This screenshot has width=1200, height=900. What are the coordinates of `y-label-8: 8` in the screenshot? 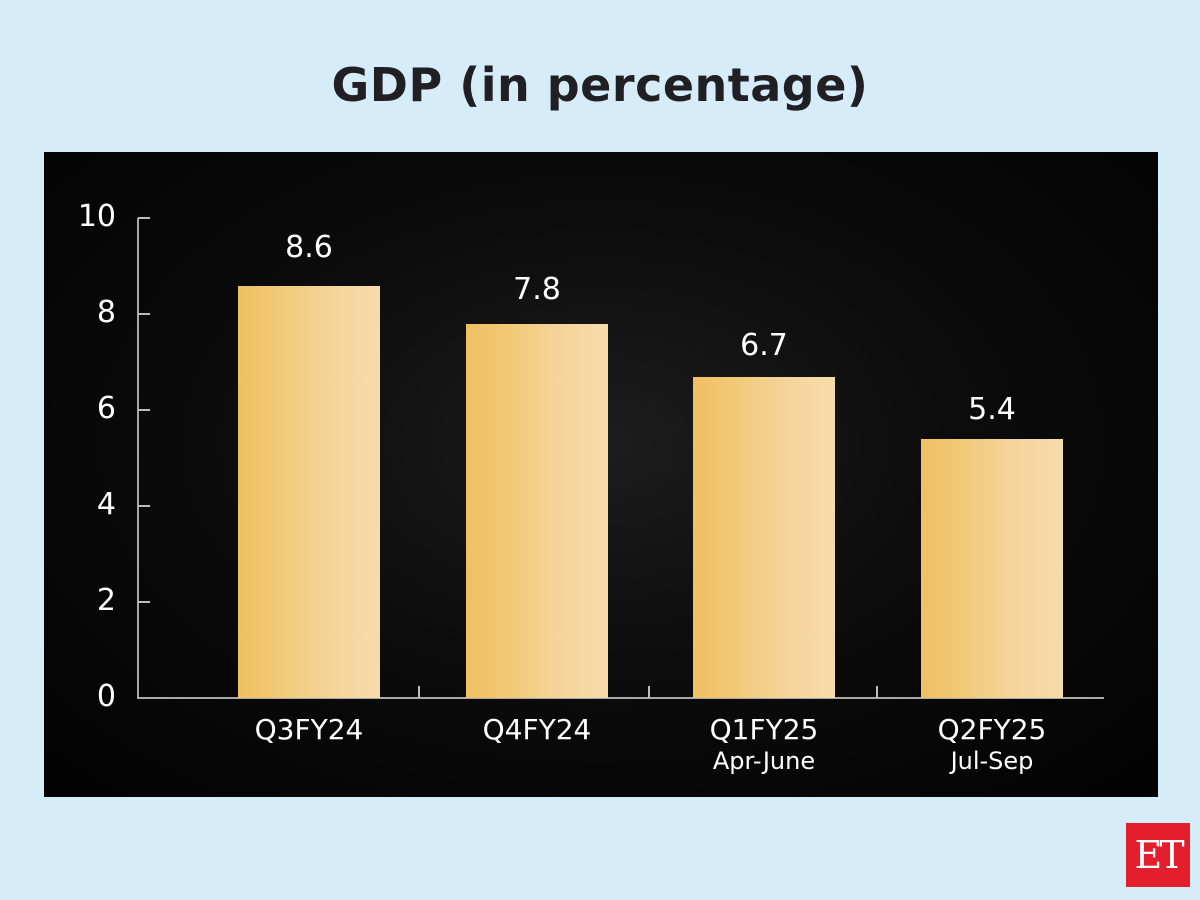 It's located at (106, 312).